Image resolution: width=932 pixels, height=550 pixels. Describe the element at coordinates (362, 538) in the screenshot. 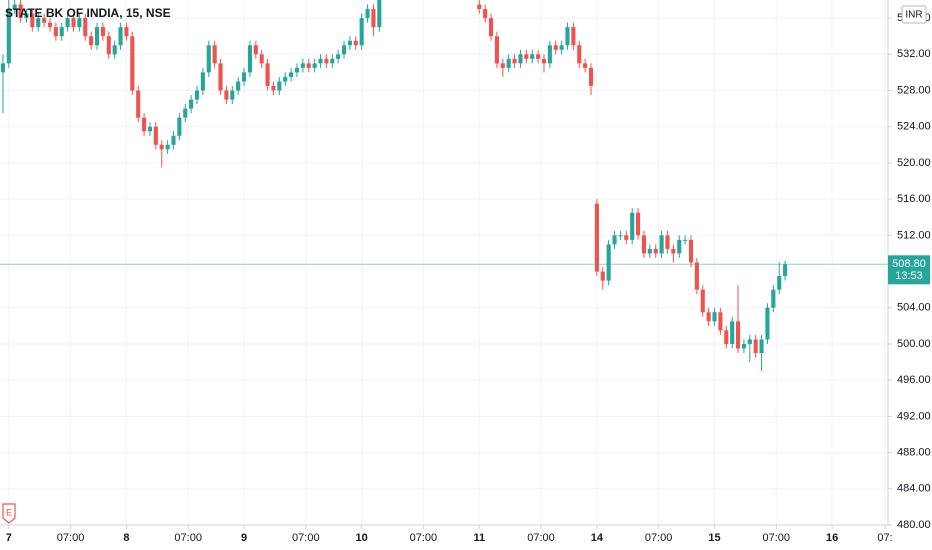

I see `x-tick-label: 10` at that location.